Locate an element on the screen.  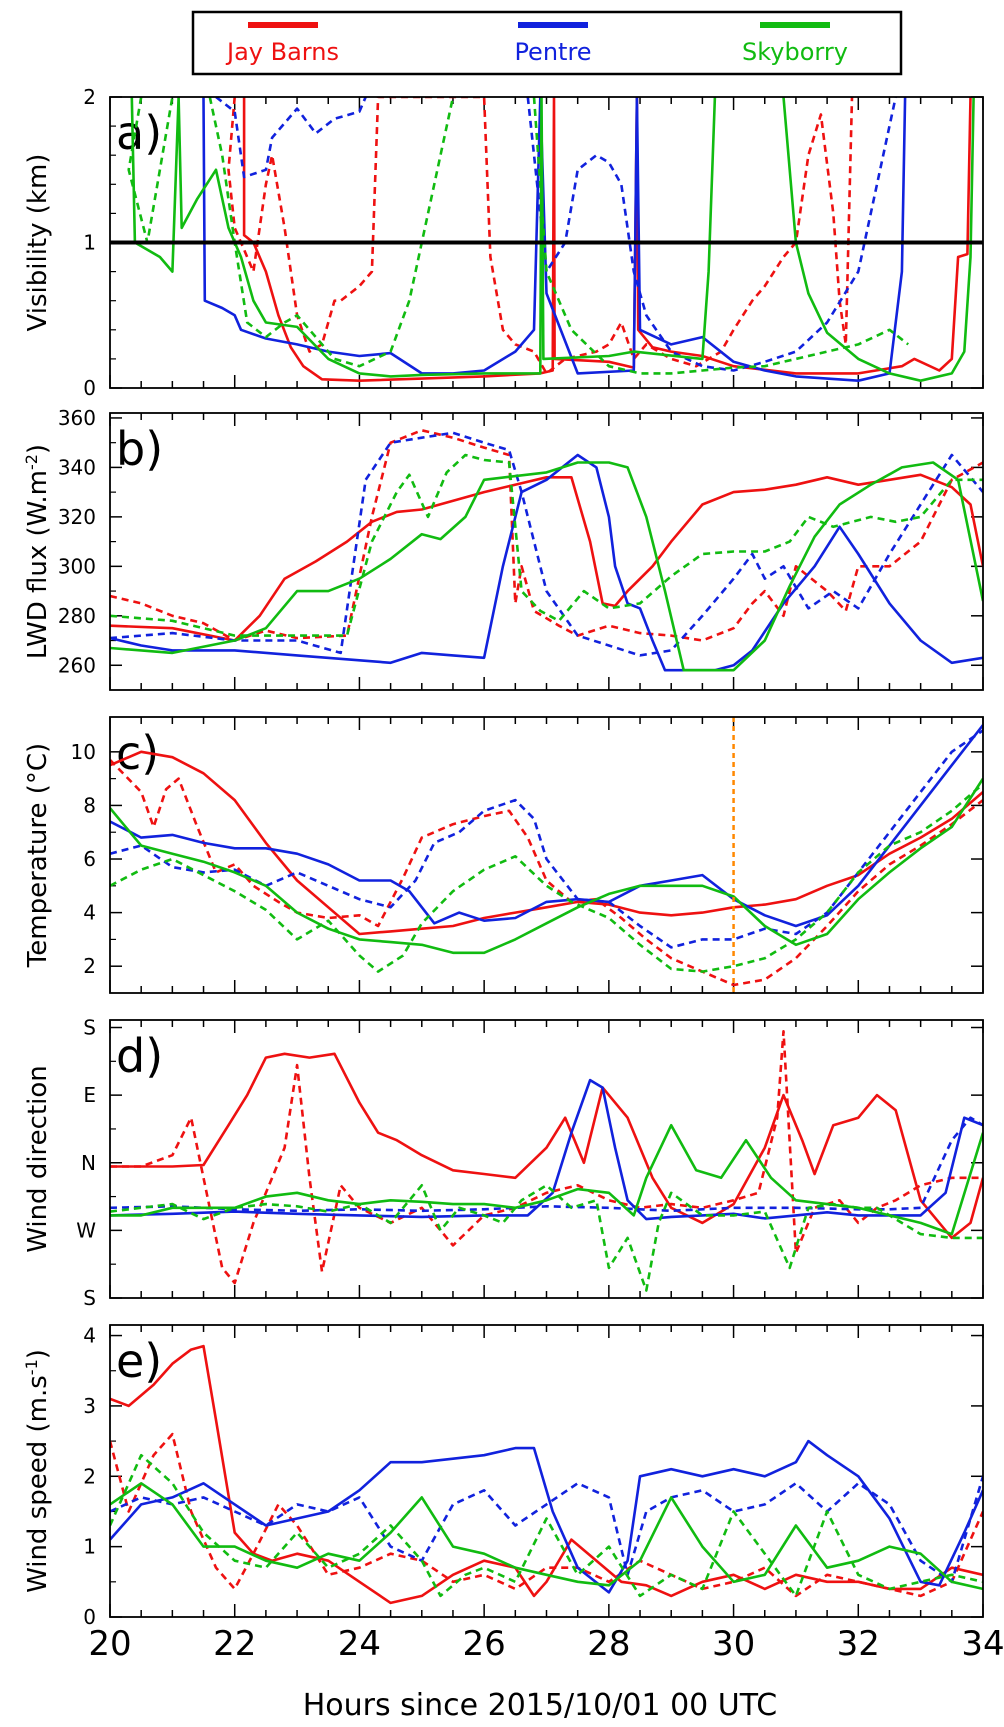
y-tick-label: 260 is located at coordinates (77, 665).